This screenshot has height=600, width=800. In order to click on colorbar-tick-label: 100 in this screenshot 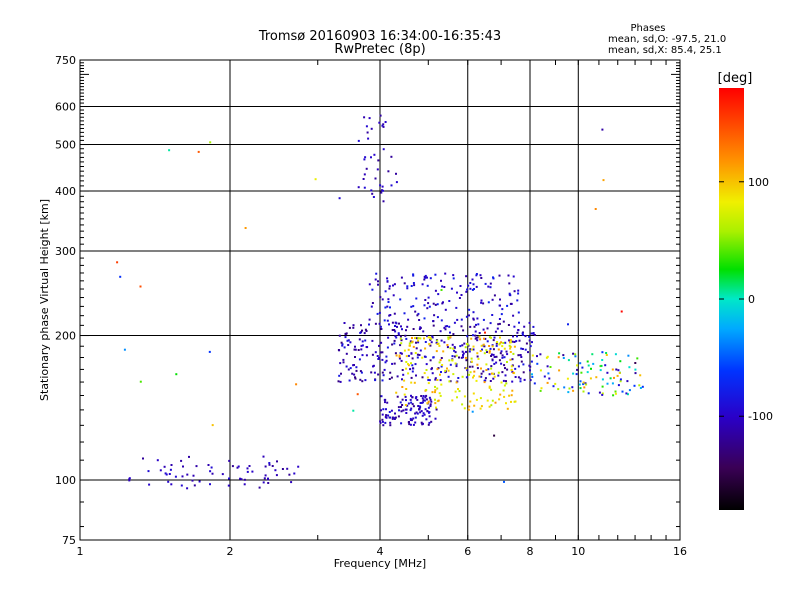, I will do `click(758, 182)`.